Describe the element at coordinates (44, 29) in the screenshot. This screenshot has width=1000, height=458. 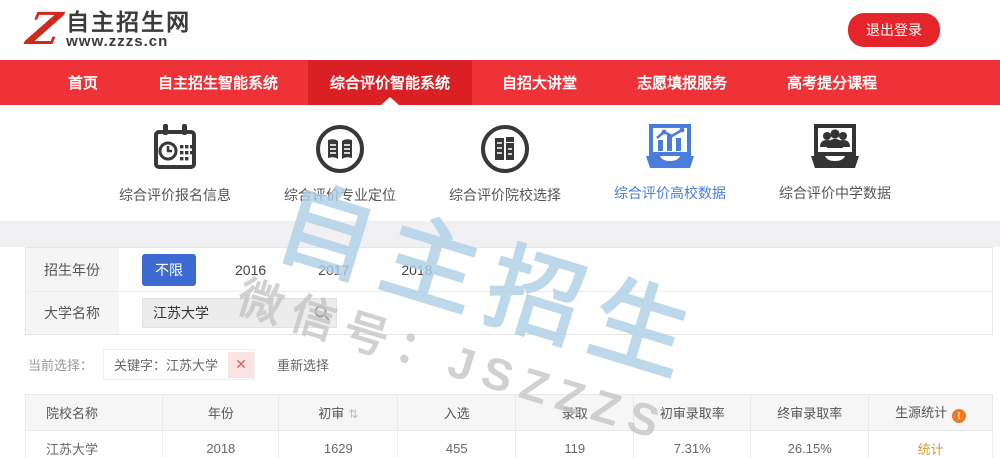
I see `logo-z-icon: Z` at that location.